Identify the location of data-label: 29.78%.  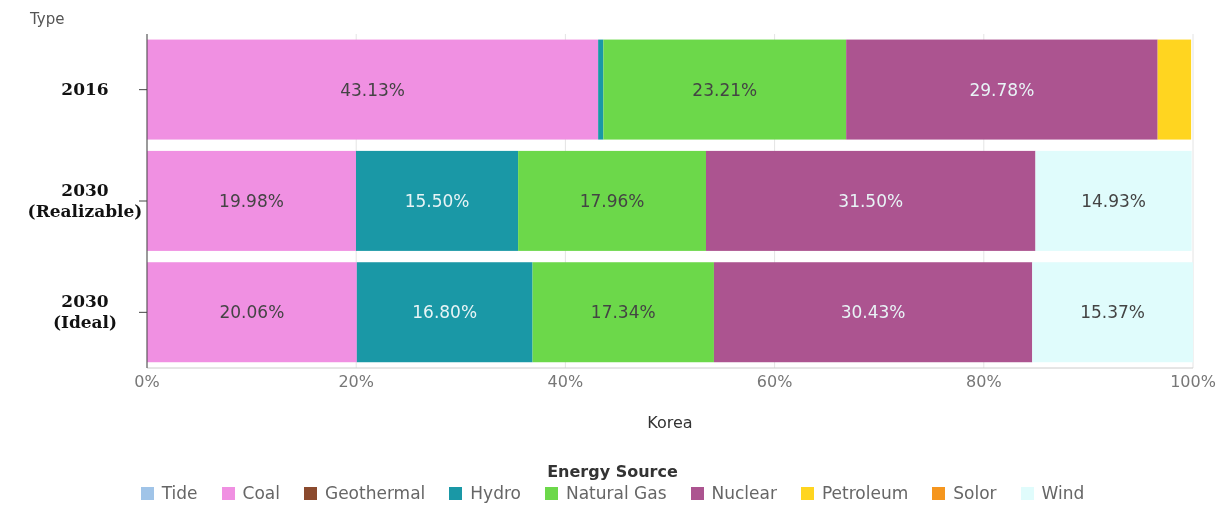
(1002, 89).